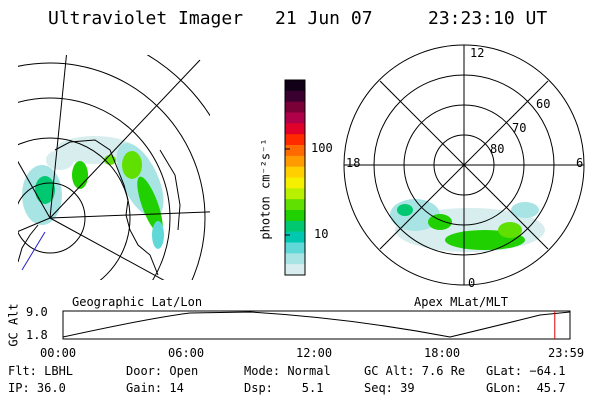 This screenshot has width=600, height=400. Describe the element at coordinates (58, 353) in the screenshot. I see `alt-xtick: 00:00` at that location.